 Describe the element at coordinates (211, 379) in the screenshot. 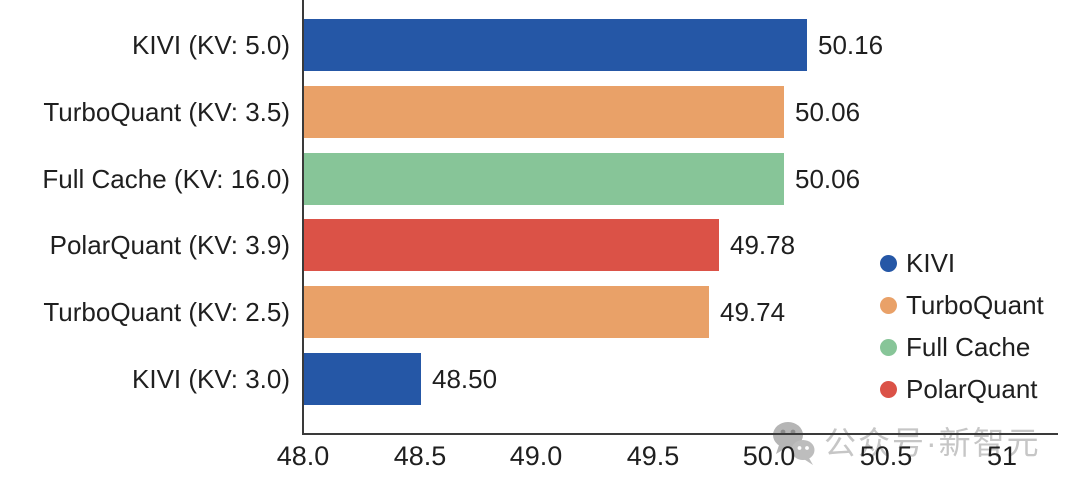

I see `category-label: KIVI (KV: 3.0)` at that location.